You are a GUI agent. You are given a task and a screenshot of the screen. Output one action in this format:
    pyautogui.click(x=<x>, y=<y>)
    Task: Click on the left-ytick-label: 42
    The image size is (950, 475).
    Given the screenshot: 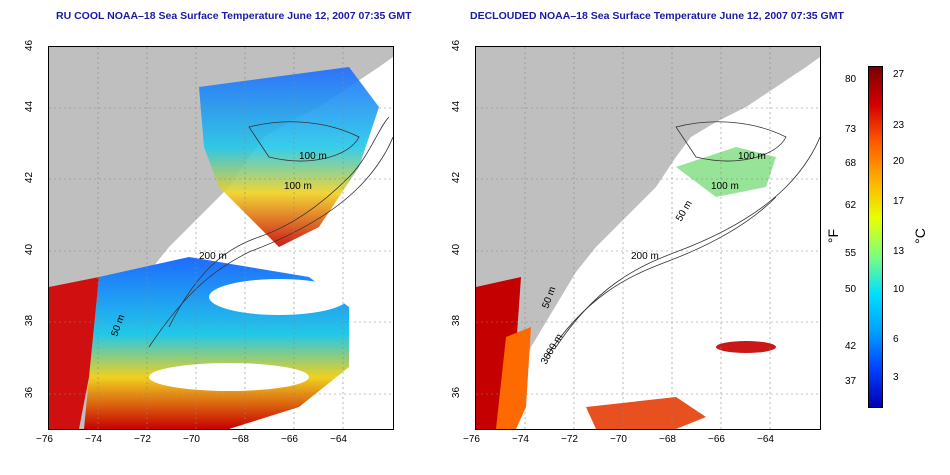 What is the action you would take?
    pyautogui.click(x=30, y=177)
    